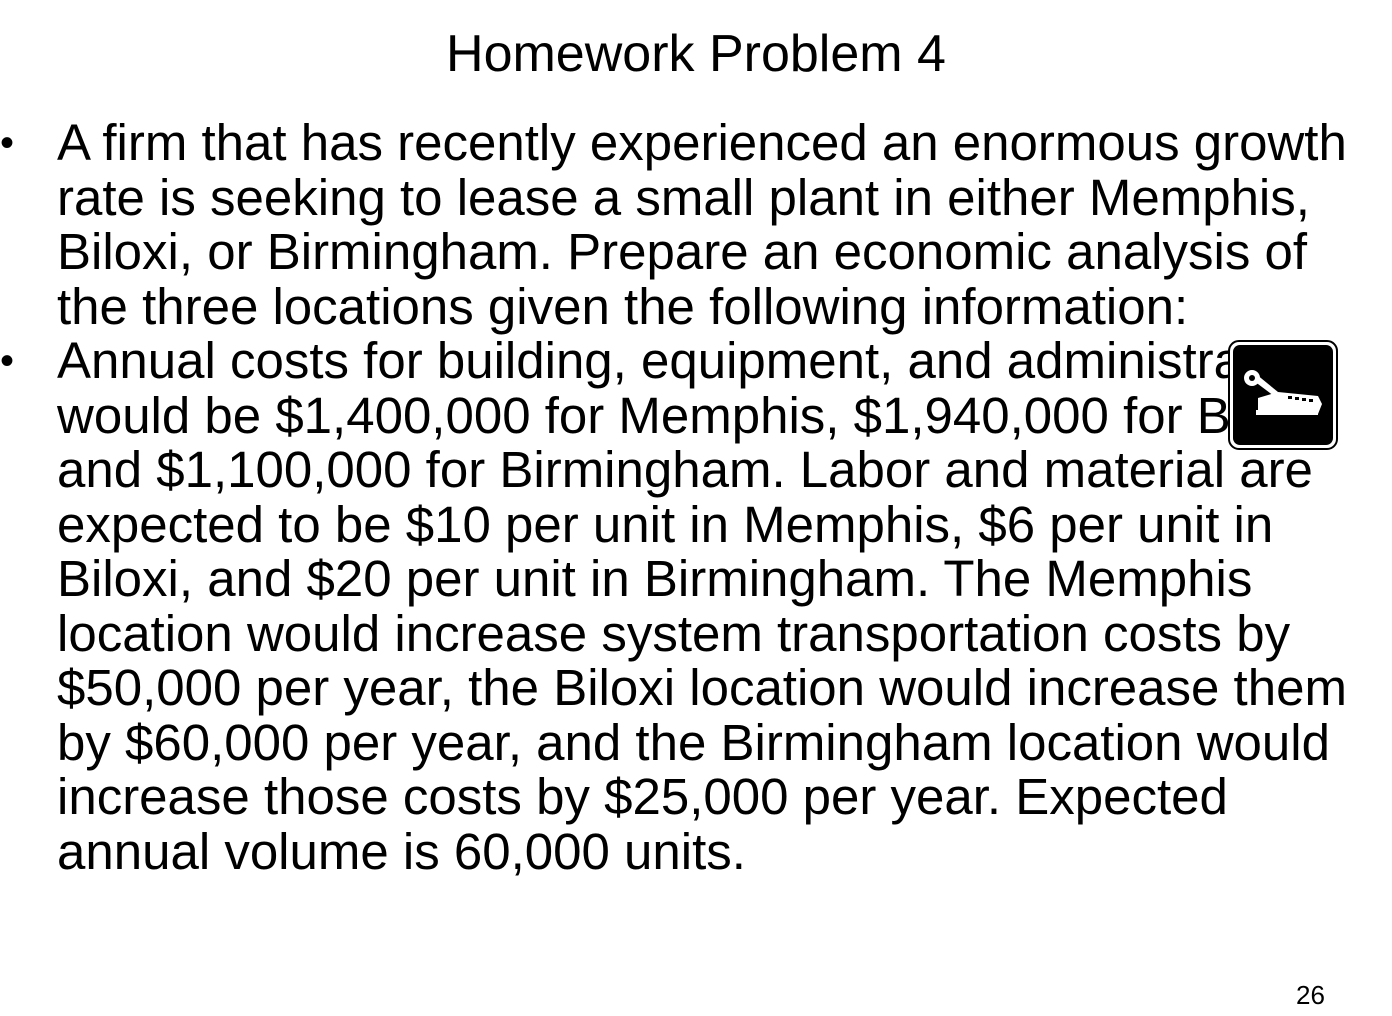  What do you see at coordinates (1310, 995) in the screenshot?
I see `page-number: 26` at bounding box center [1310, 995].